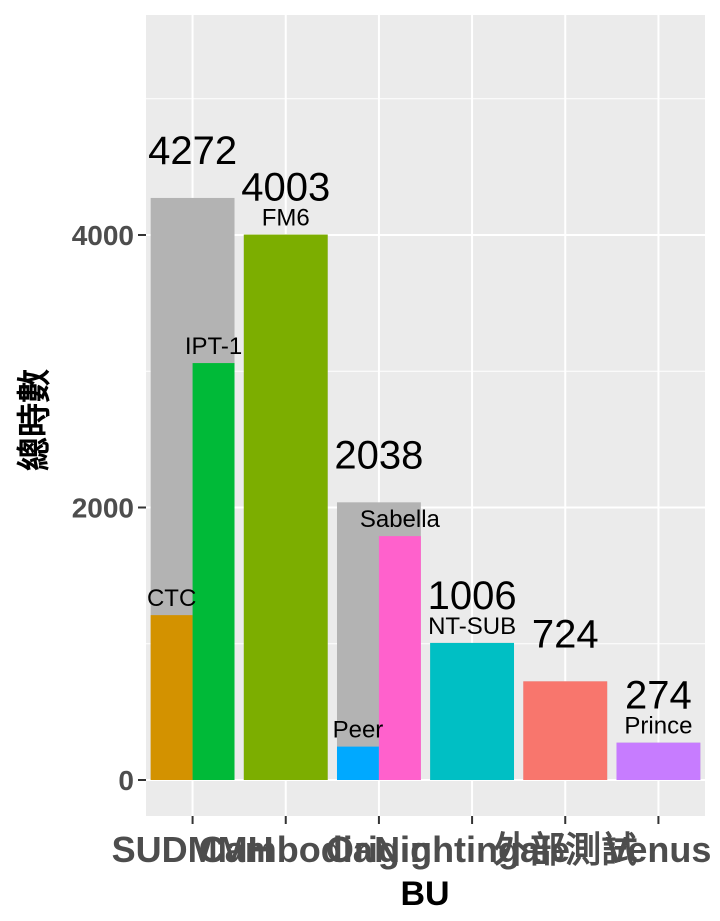 This screenshot has width=720, height=921. What do you see at coordinates (658, 849) in the screenshot?
I see `x-tick-label: Venus` at bounding box center [658, 849].